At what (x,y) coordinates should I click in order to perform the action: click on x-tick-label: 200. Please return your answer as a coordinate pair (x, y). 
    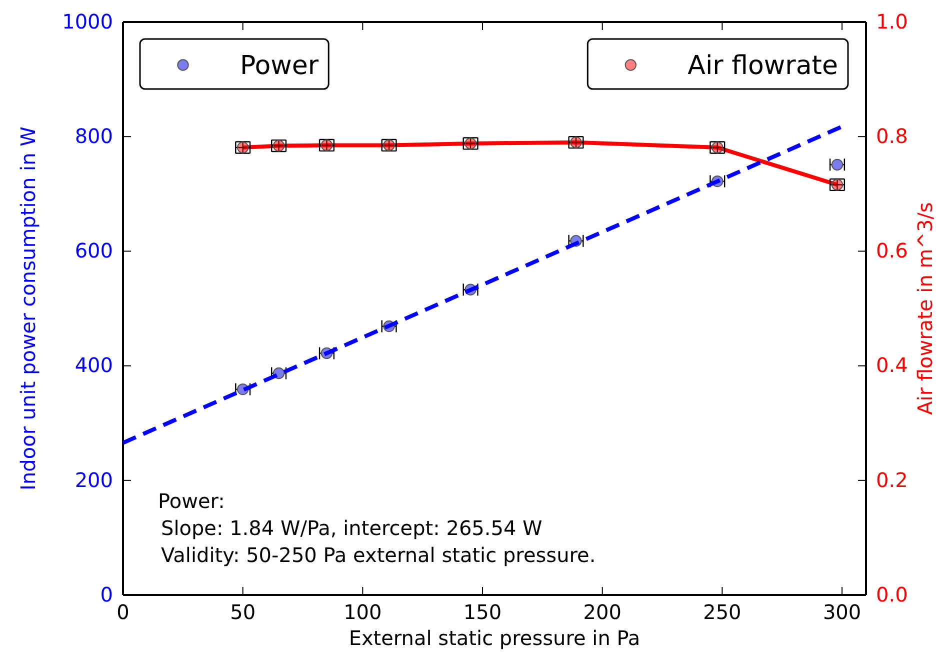
    Looking at the image, I should click on (602, 612).